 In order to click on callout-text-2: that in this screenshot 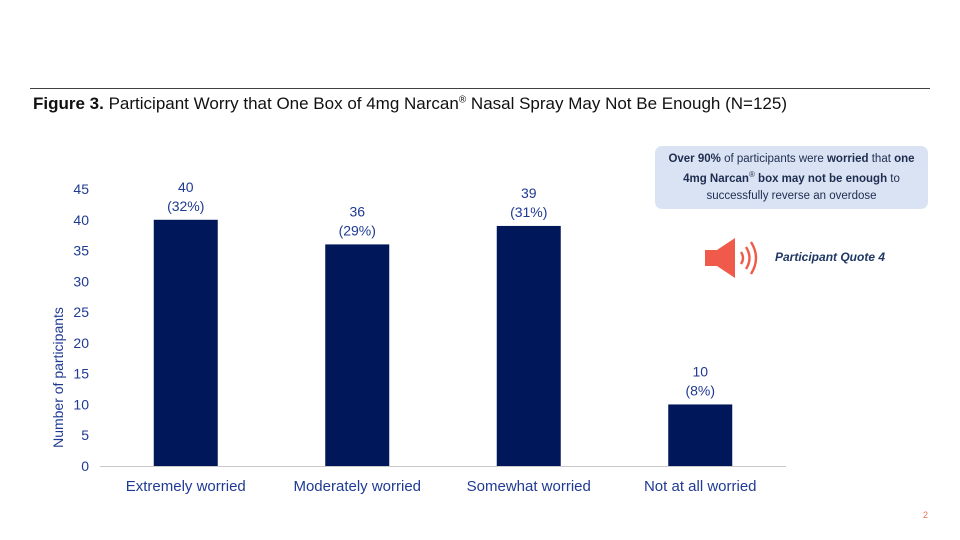, I will do `click(881, 158)`.